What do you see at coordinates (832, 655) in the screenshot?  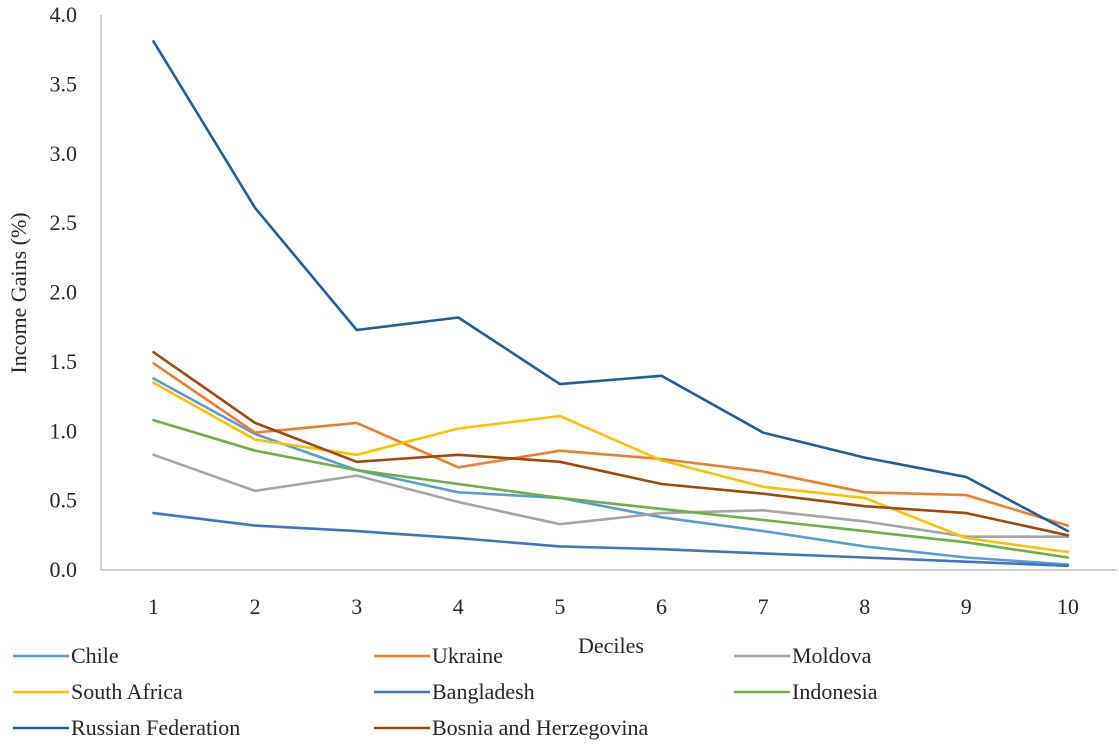 I see `legend-label-moldova: Moldova` at bounding box center [832, 655].